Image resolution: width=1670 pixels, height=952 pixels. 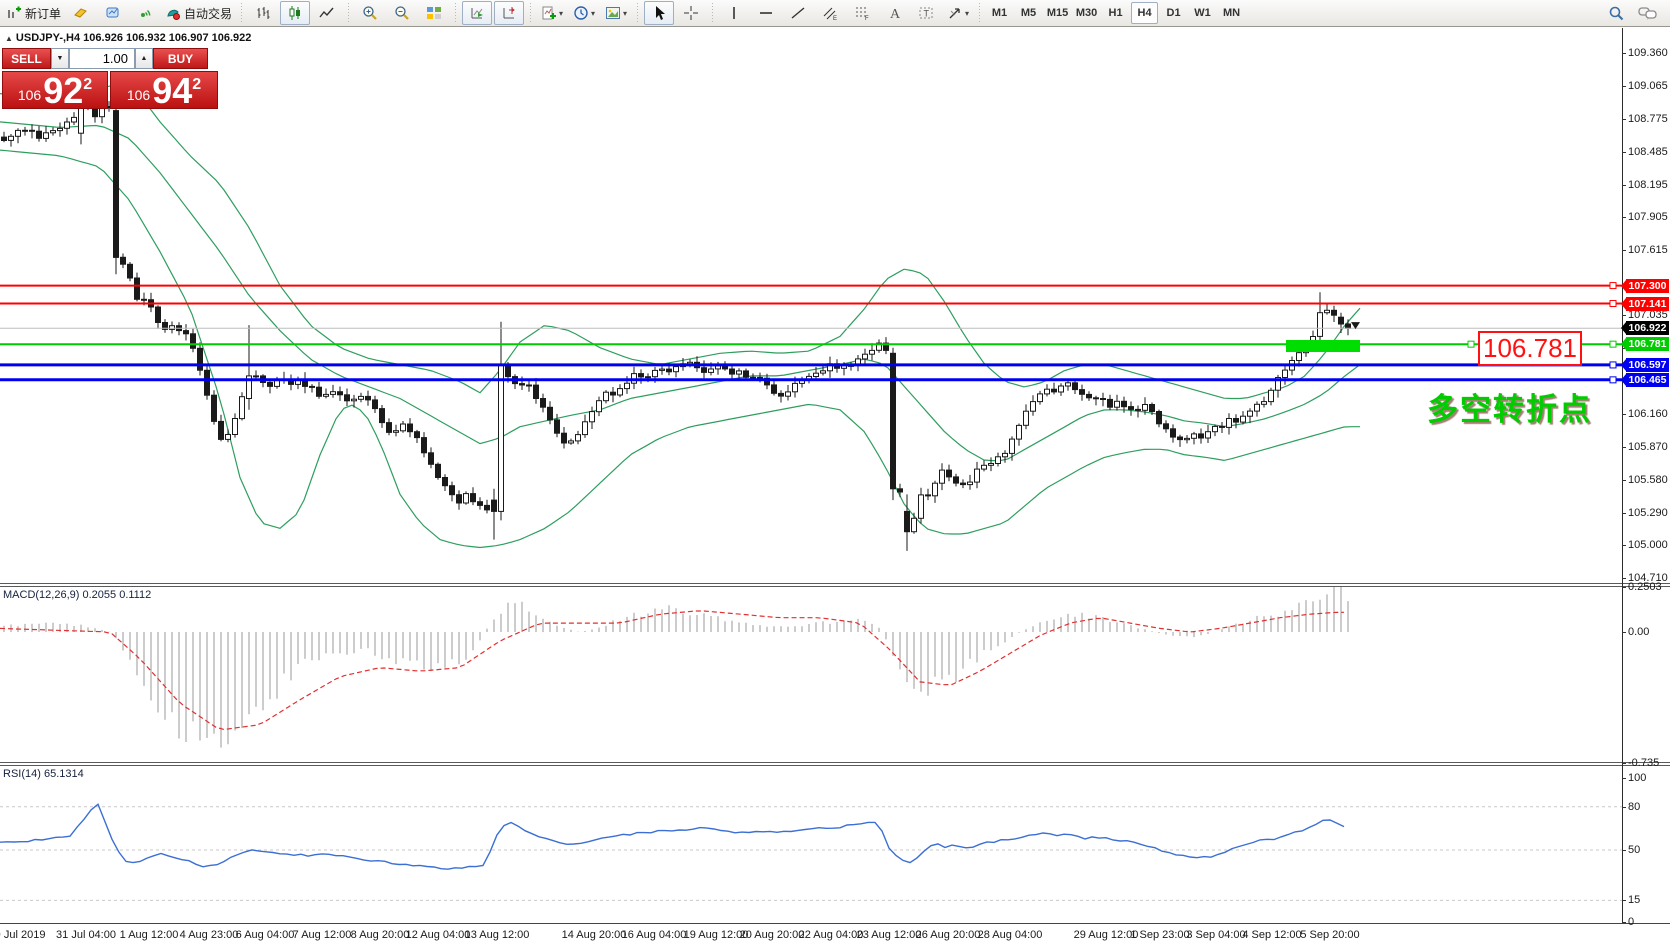 I want to click on new-order-label: 新订单, so click(x=43, y=13).